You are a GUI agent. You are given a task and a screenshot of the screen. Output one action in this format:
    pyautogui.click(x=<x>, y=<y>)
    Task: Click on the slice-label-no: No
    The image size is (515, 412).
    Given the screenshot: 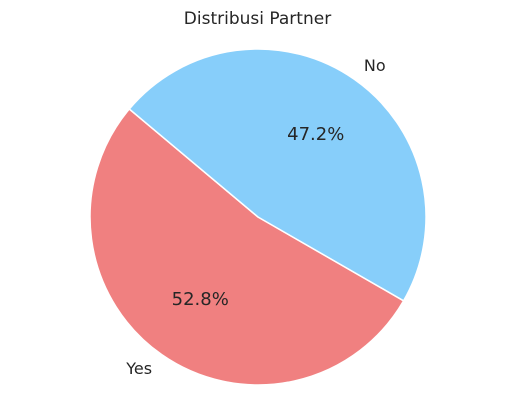 What is the action you would take?
    pyautogui.click(x=375, y=65)
    